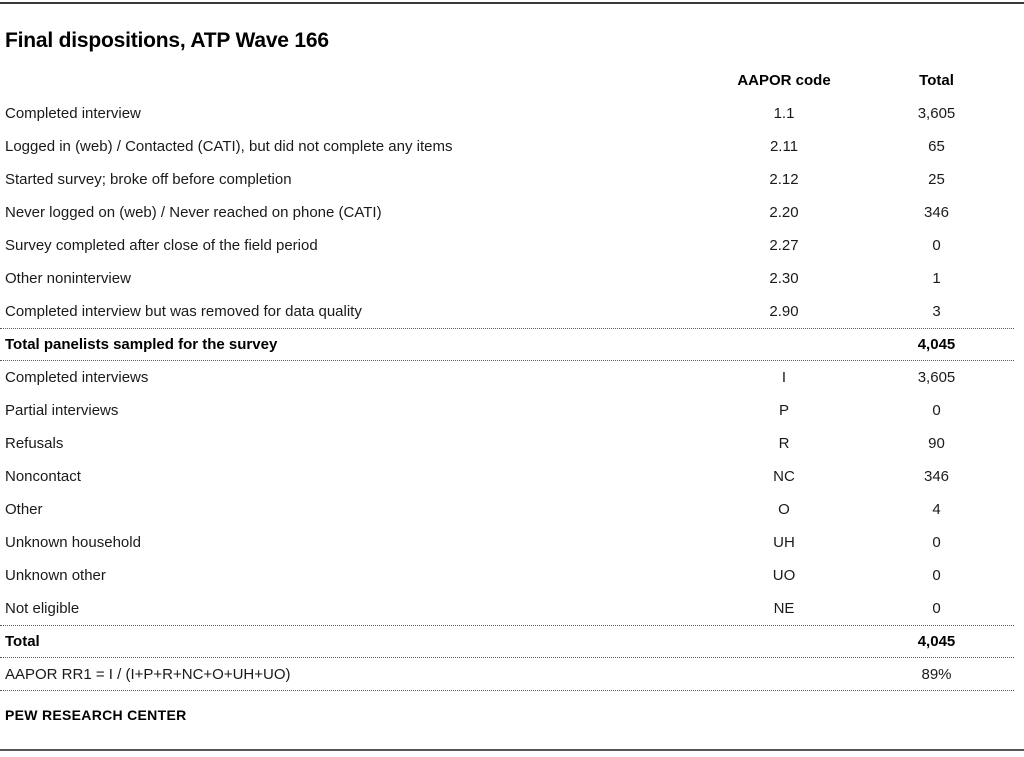  Describe the element at coordinates (784, 146) in the screenshot. I see `row-code: 2.11` at that location.